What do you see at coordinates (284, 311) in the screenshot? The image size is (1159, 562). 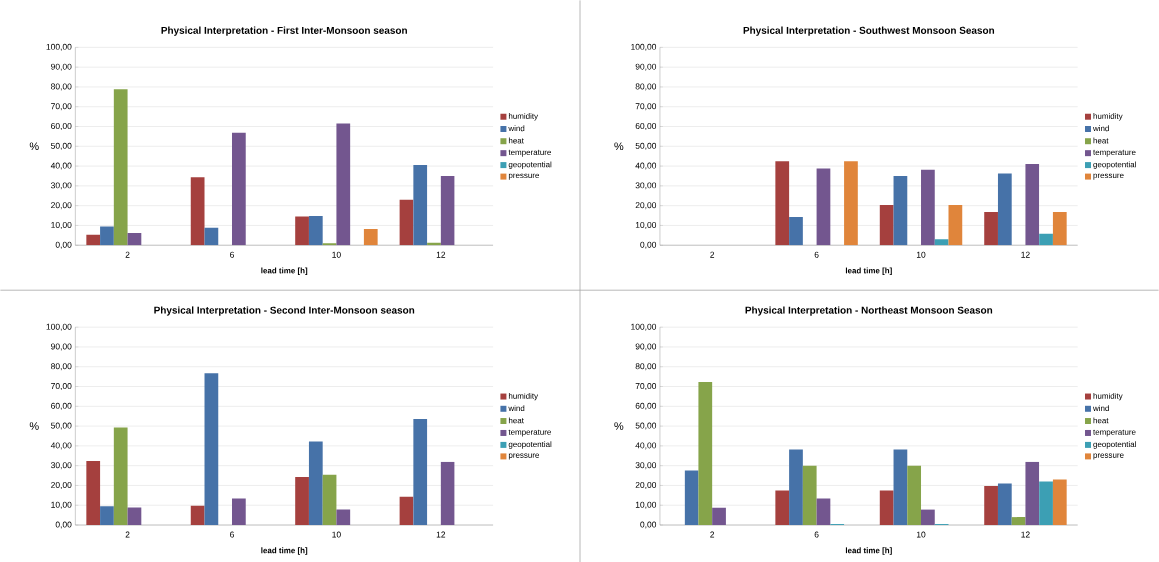 I see `chart-title: Physical Interpretation - Second Inter-Monsoon season` at bounding box center [284, 311].